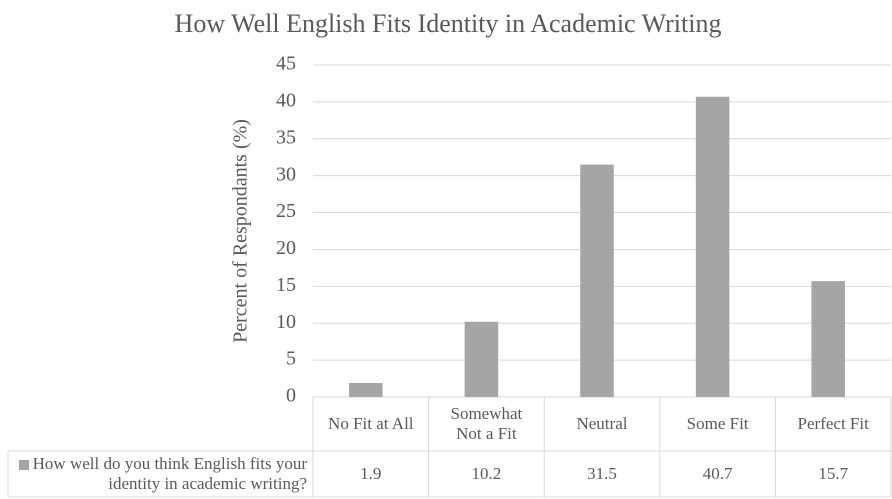  What do you see at coordinates (602, 473) in the screenshot?
I see `table-value: 31.5` at bounding box center [602, 473].